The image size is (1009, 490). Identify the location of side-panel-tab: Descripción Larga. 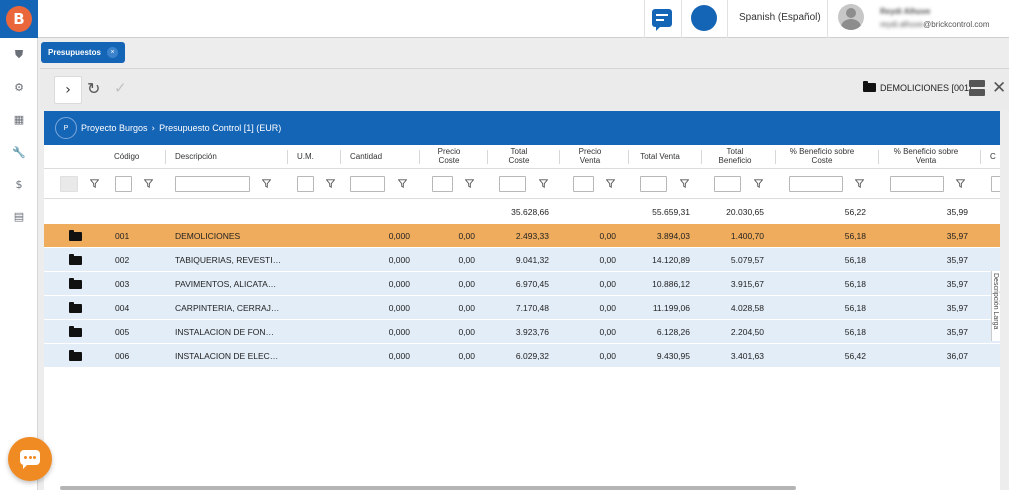
(995, 306).